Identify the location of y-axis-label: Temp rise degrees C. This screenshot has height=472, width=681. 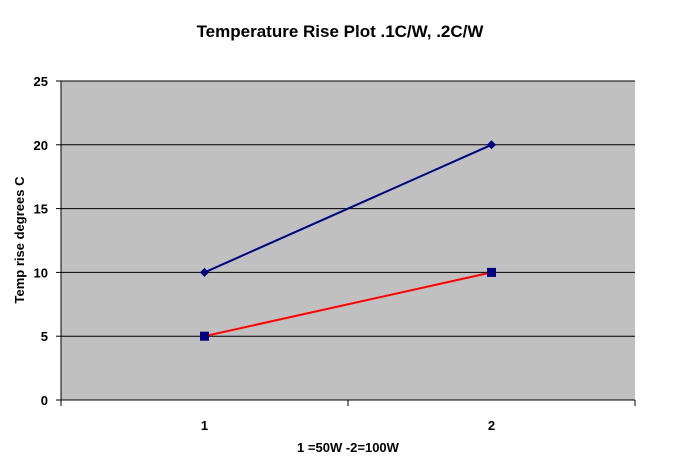
(19, 240).